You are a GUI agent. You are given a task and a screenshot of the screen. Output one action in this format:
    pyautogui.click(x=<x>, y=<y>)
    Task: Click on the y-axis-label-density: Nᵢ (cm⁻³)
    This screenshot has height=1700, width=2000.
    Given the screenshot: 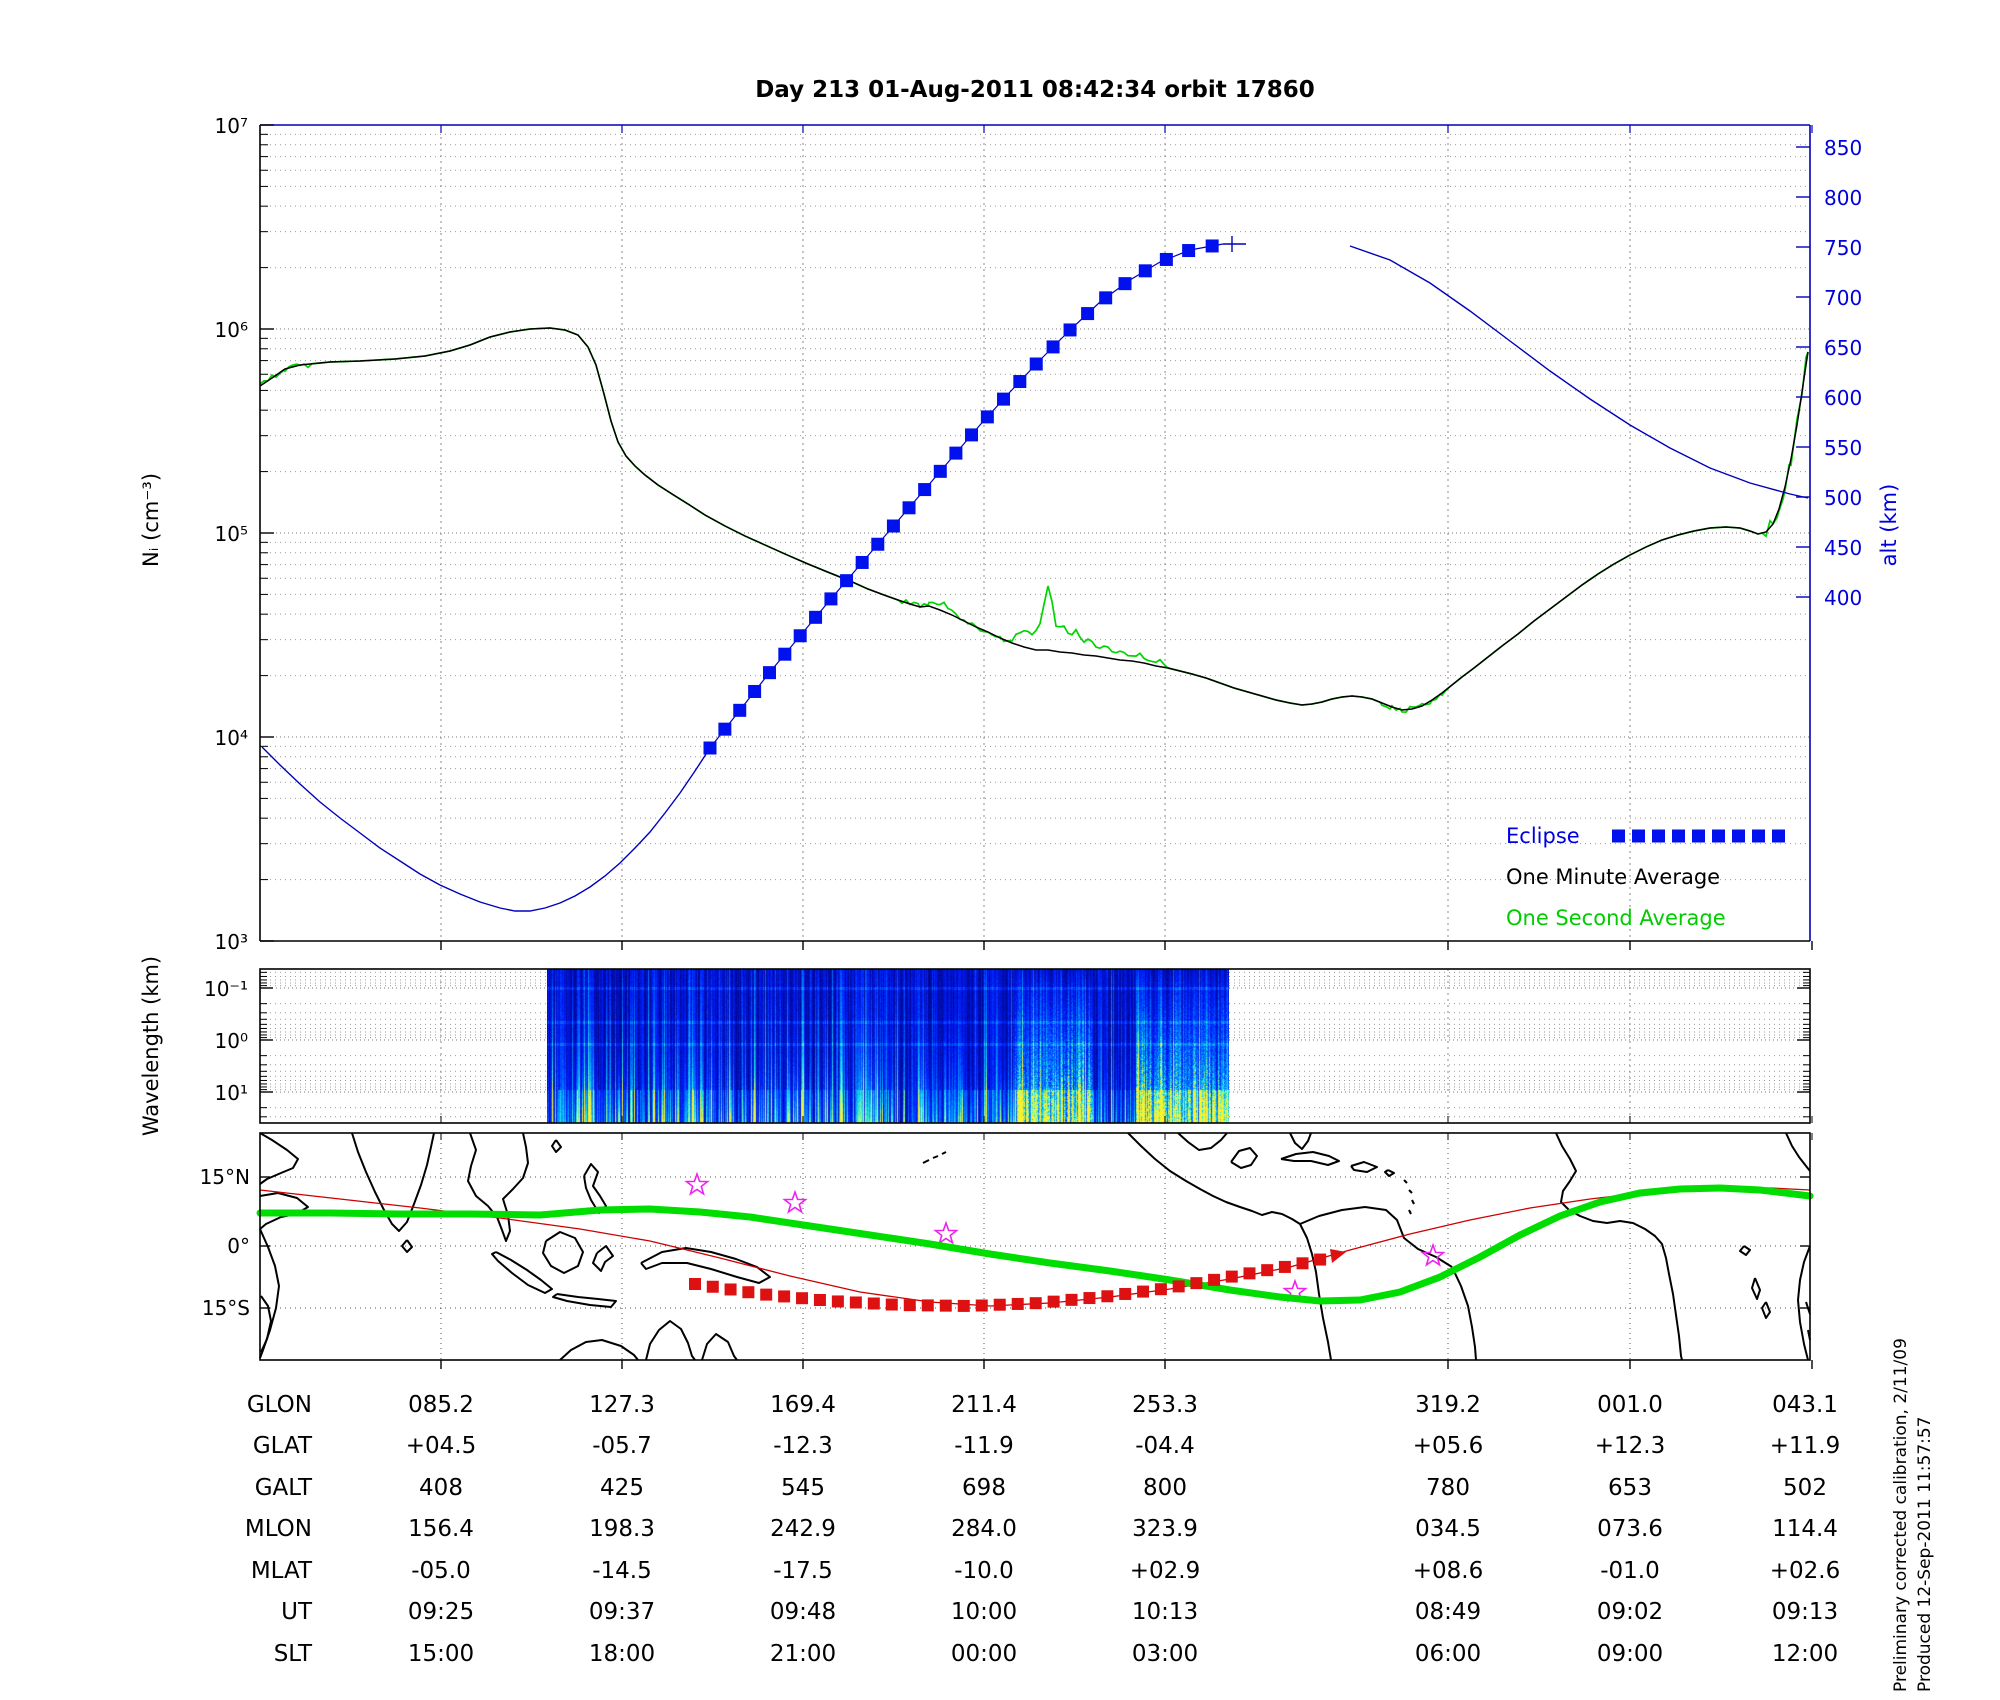 What is the action you would take?
    pyautogui.click(x=151, y=520)
    